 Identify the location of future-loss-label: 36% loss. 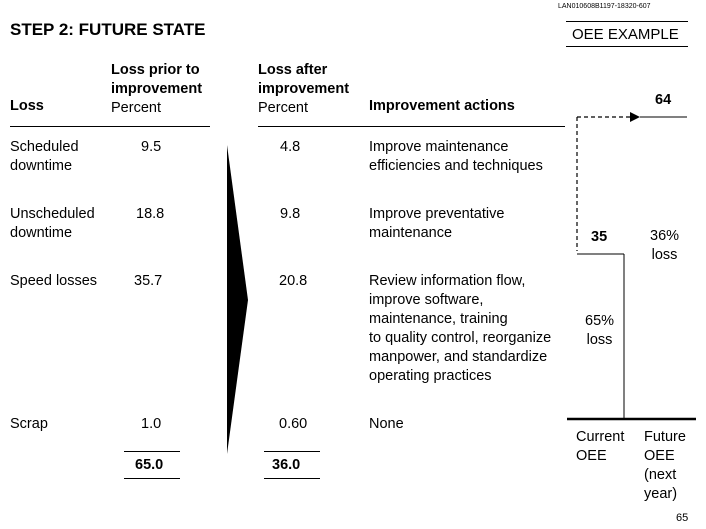
(665, 245).